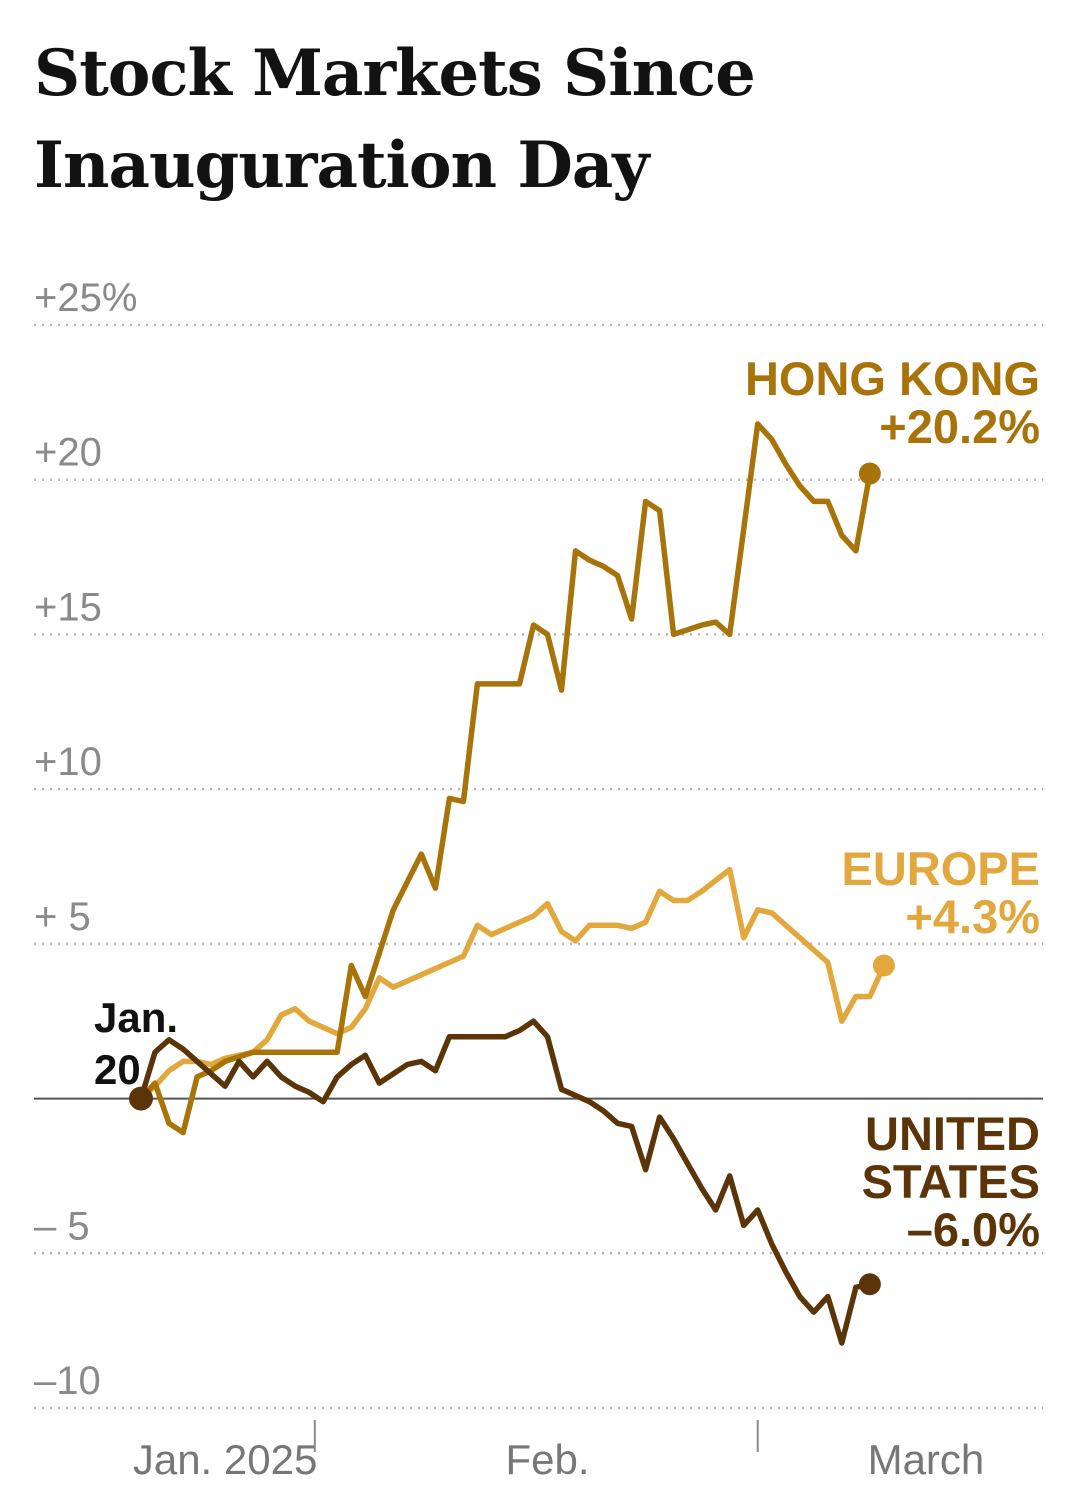  Describe the element at coordinates (85, 298) in the screenshot. I see `y-tick-label: +25%` at that location.